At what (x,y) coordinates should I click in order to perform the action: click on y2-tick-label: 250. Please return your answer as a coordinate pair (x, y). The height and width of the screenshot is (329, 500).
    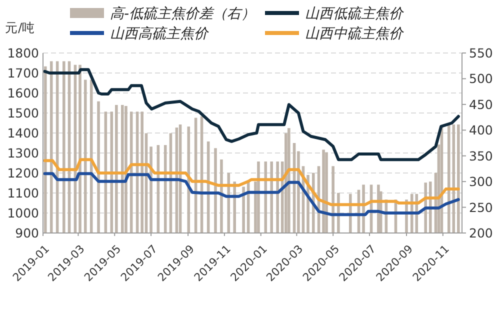
    Looking at the image, I should click on (481, 207).